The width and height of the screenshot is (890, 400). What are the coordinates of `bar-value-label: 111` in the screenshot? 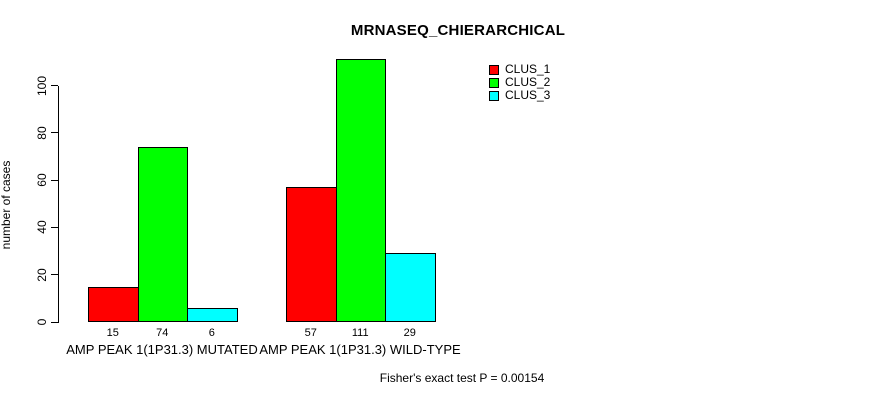 It's located at (360, 333).